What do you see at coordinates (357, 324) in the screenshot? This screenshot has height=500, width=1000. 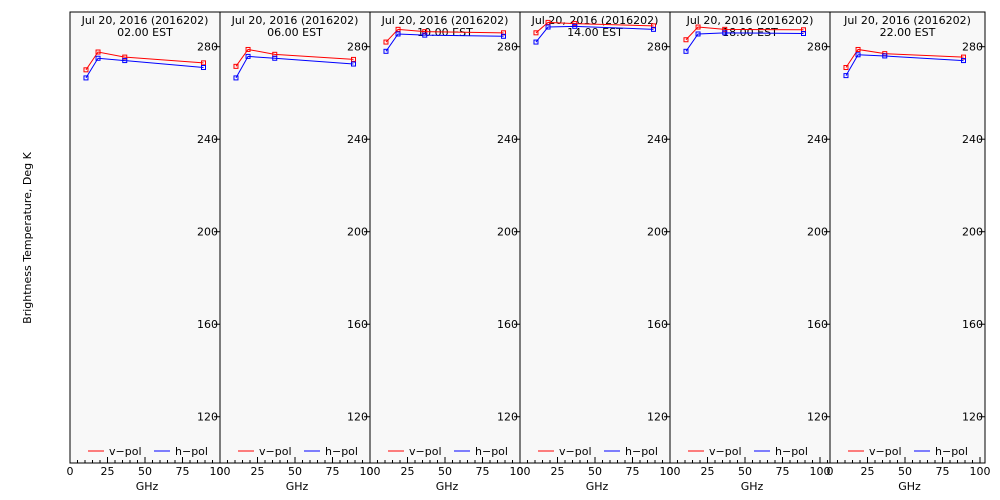 I see `y-tick-label: 160` at bounding box center [357, 324].